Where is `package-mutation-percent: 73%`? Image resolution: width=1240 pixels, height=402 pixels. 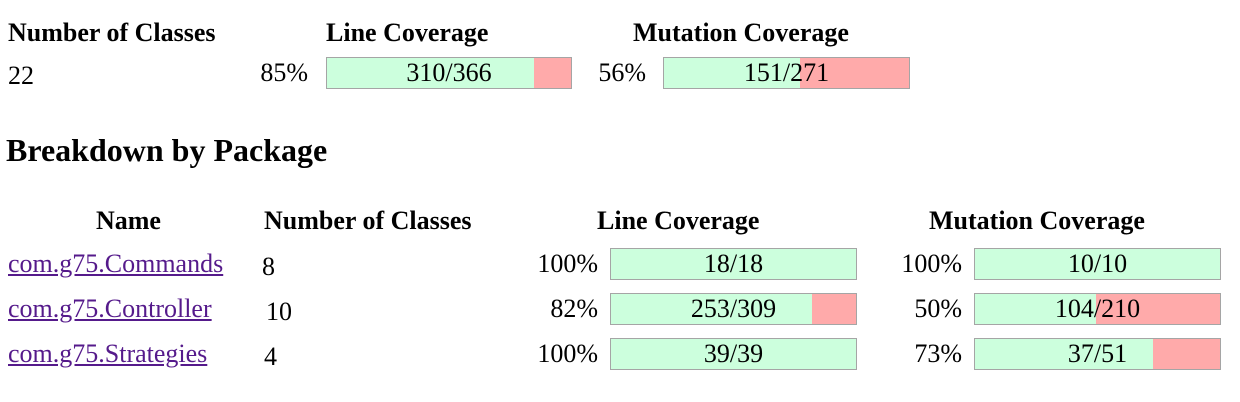 package-mutation-percent: 73% is located at coordinates (938, 353).